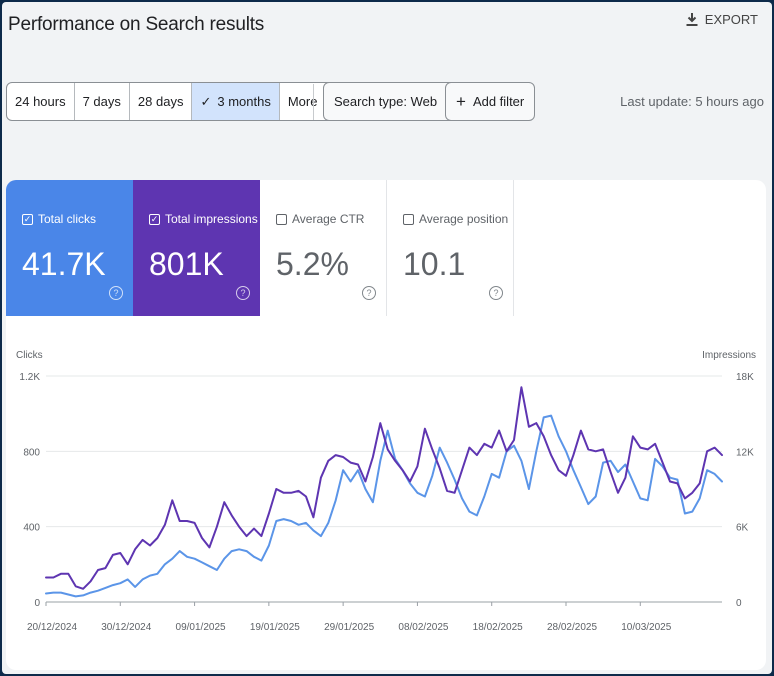  I want to click on right-tick-label: 12K, so click(745, 452).